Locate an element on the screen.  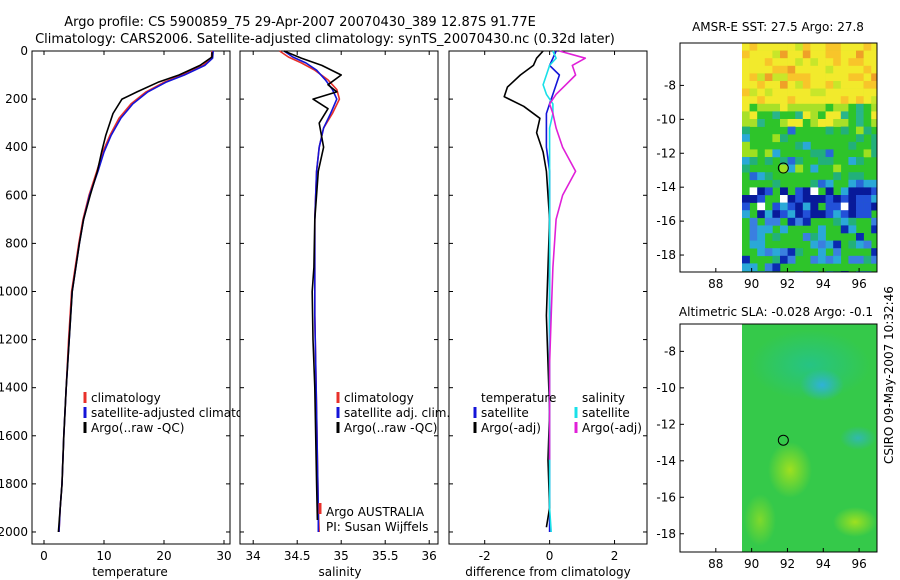
temperature-series-argo-raw-qc- is located at coordinates (135, 292).